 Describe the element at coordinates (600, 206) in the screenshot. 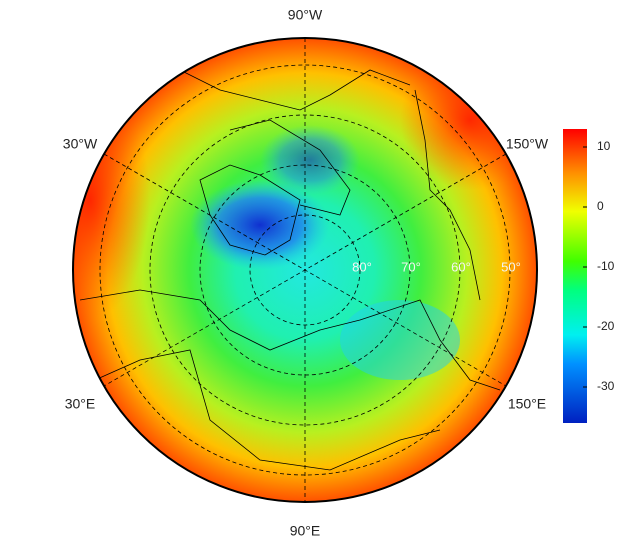

I see `colorbar-tick-label: 0` at that location.